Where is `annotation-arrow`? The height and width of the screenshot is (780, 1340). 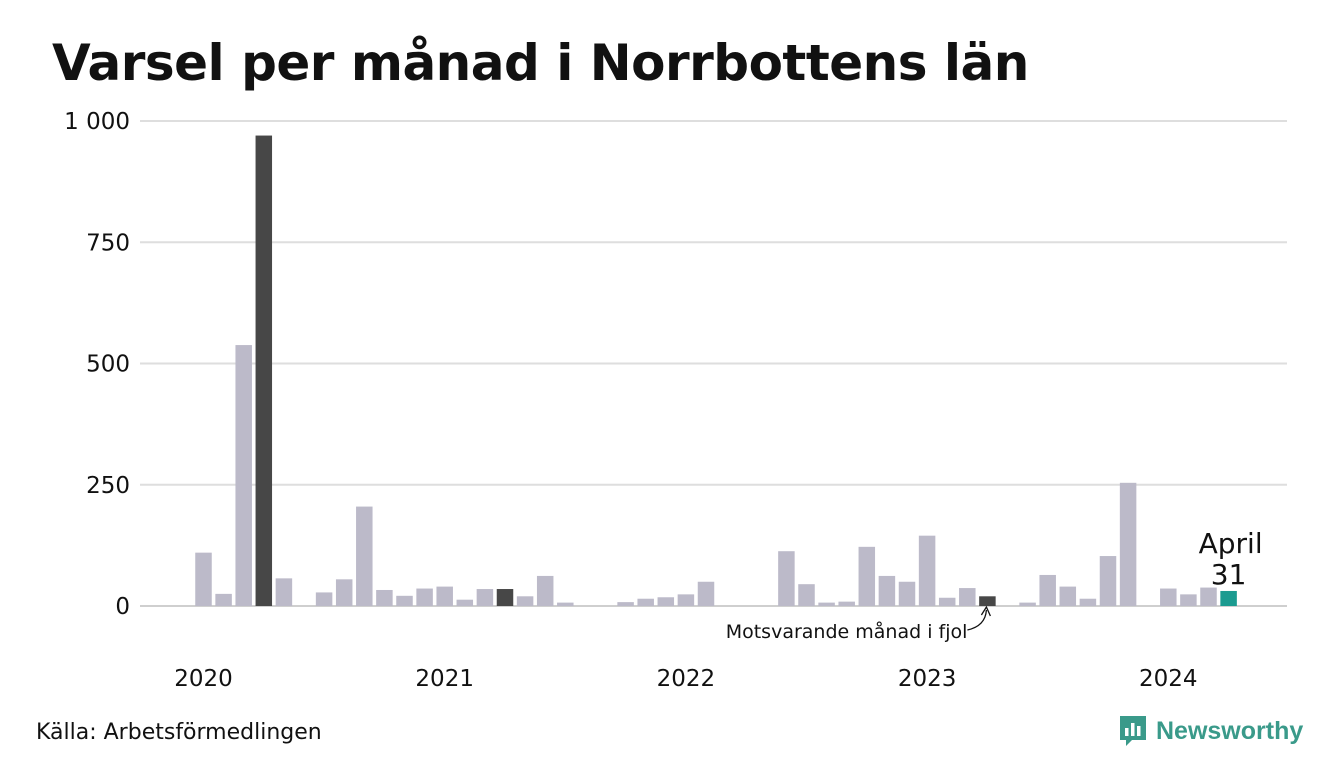 annotation-arrow is located at coordinates (977, 620).